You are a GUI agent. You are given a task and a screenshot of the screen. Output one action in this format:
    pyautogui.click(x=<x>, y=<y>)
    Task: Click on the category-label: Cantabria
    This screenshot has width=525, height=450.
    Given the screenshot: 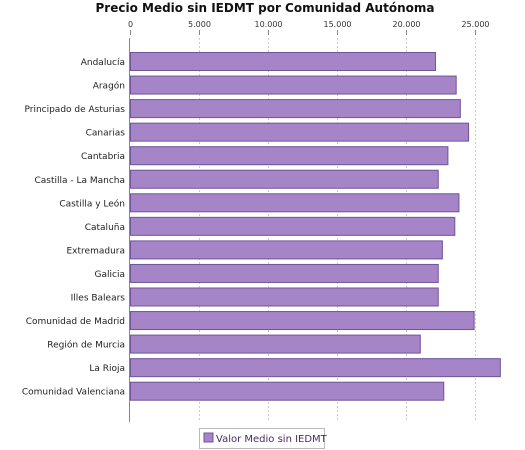 What is the action you would take?
    pyautogui.click(x=103, y=157)
    